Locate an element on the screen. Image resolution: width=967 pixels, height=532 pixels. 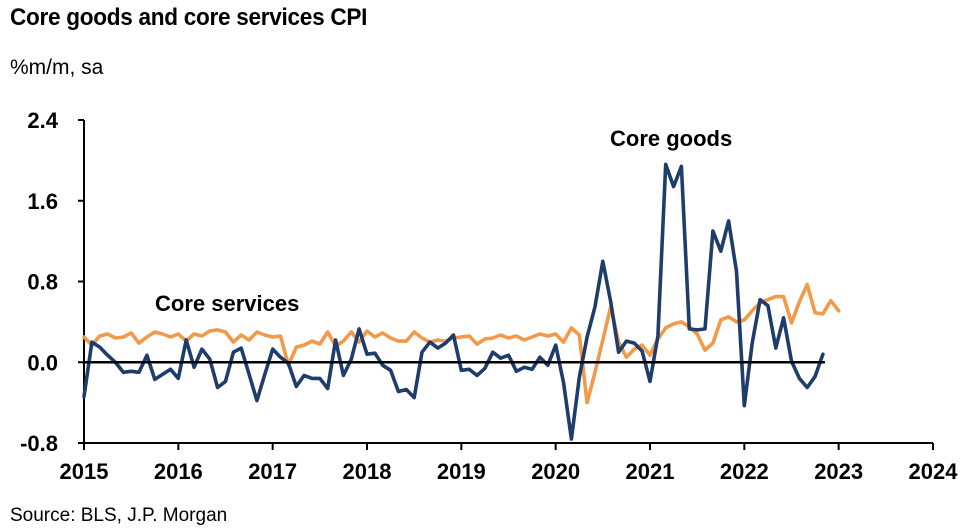
y-tick-label: 2.4 is located at coordinates (42, 120).